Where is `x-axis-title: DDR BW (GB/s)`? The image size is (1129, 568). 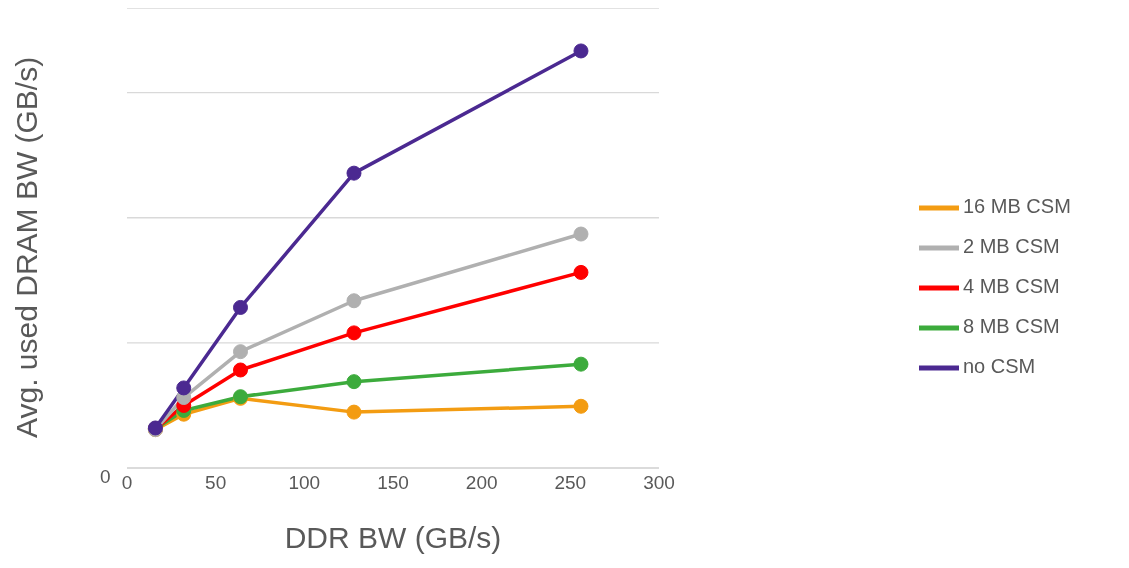
x-axis-title: DDR BW (GB/s) is located at coordinates (393, 537).